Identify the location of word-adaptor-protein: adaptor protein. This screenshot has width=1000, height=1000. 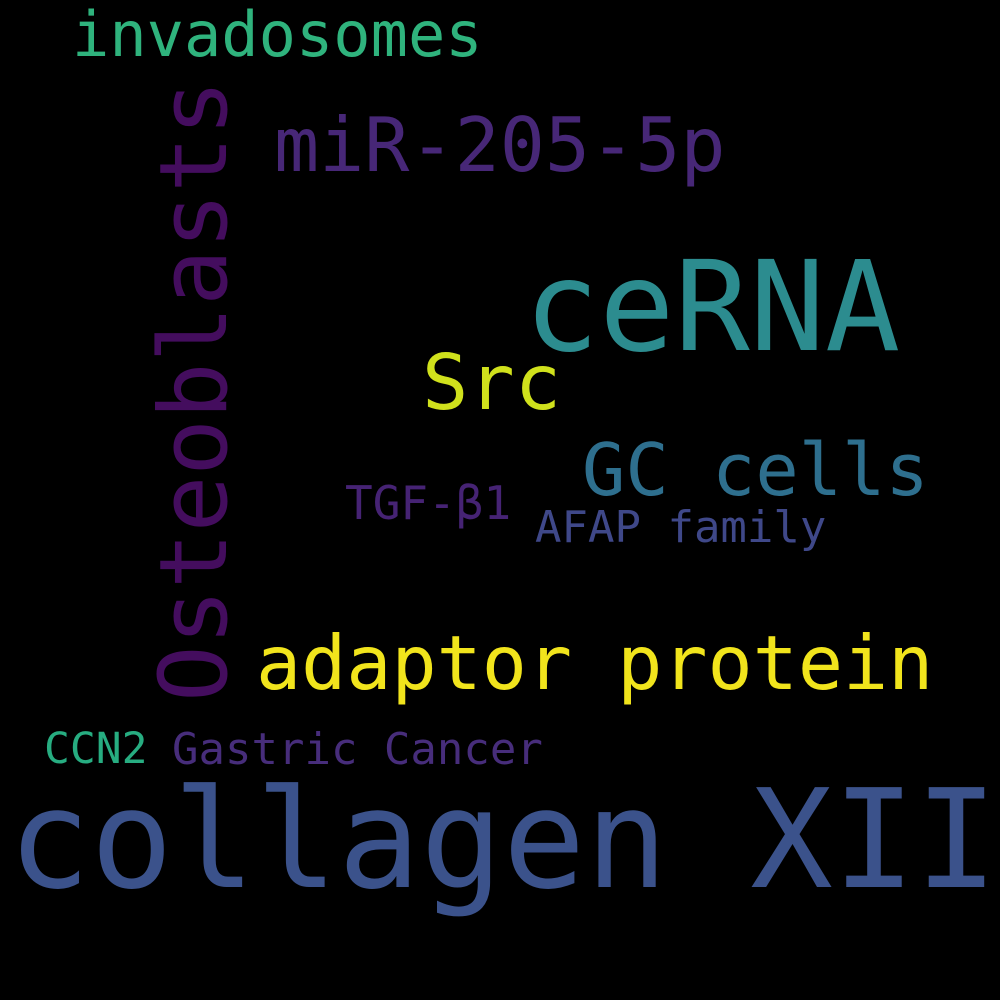
(595, 663).